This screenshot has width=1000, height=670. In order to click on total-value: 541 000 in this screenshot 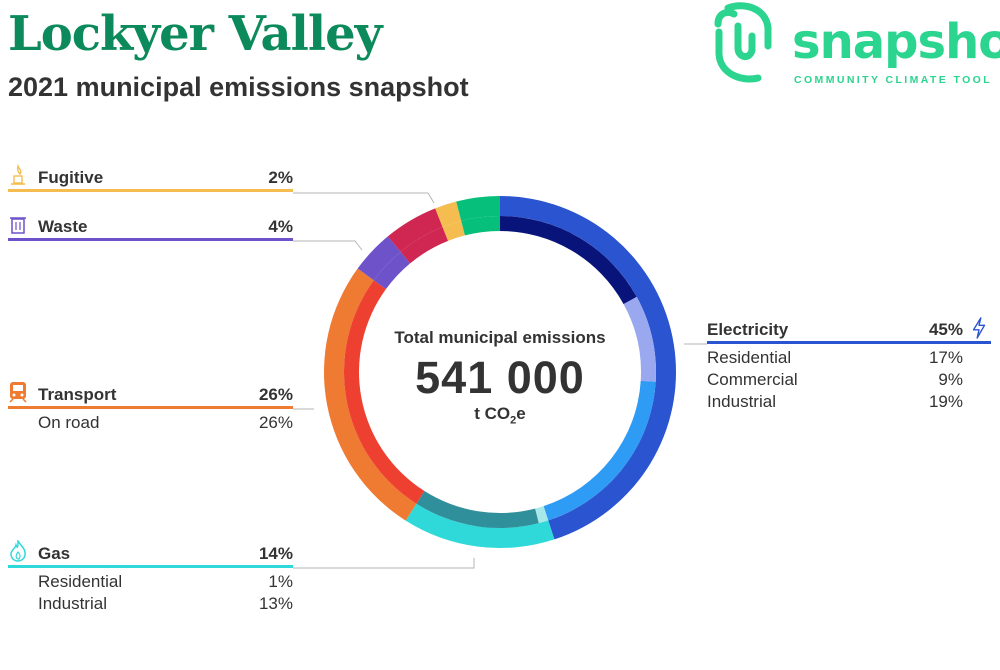, I will do `click(500, 377)`.